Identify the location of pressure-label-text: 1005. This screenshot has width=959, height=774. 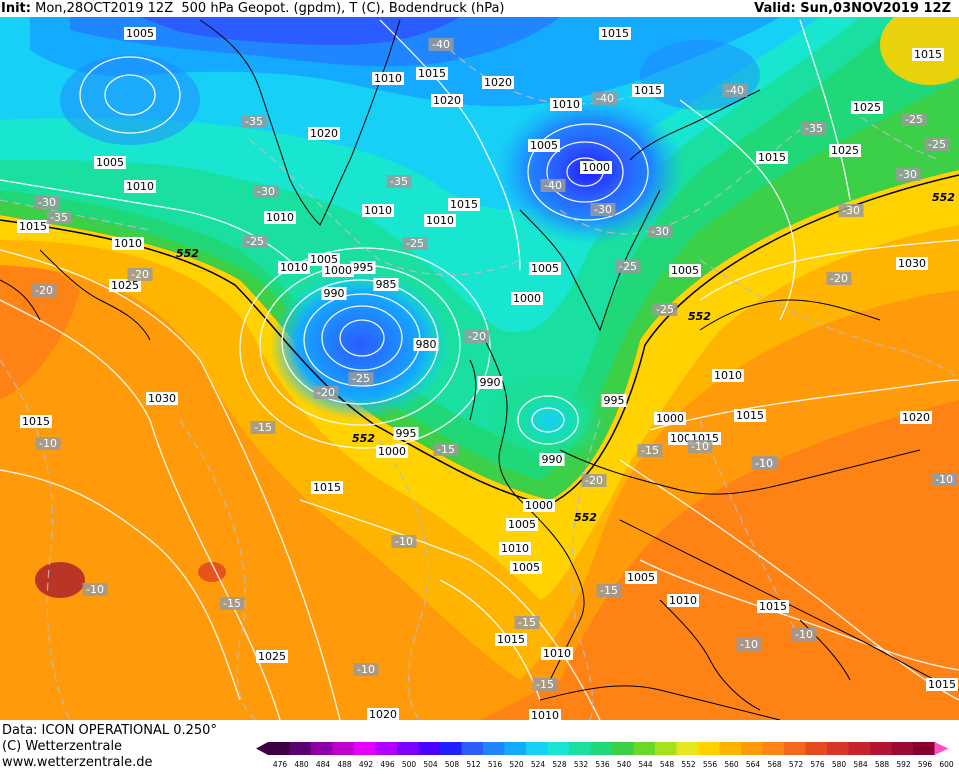
(324, 259).